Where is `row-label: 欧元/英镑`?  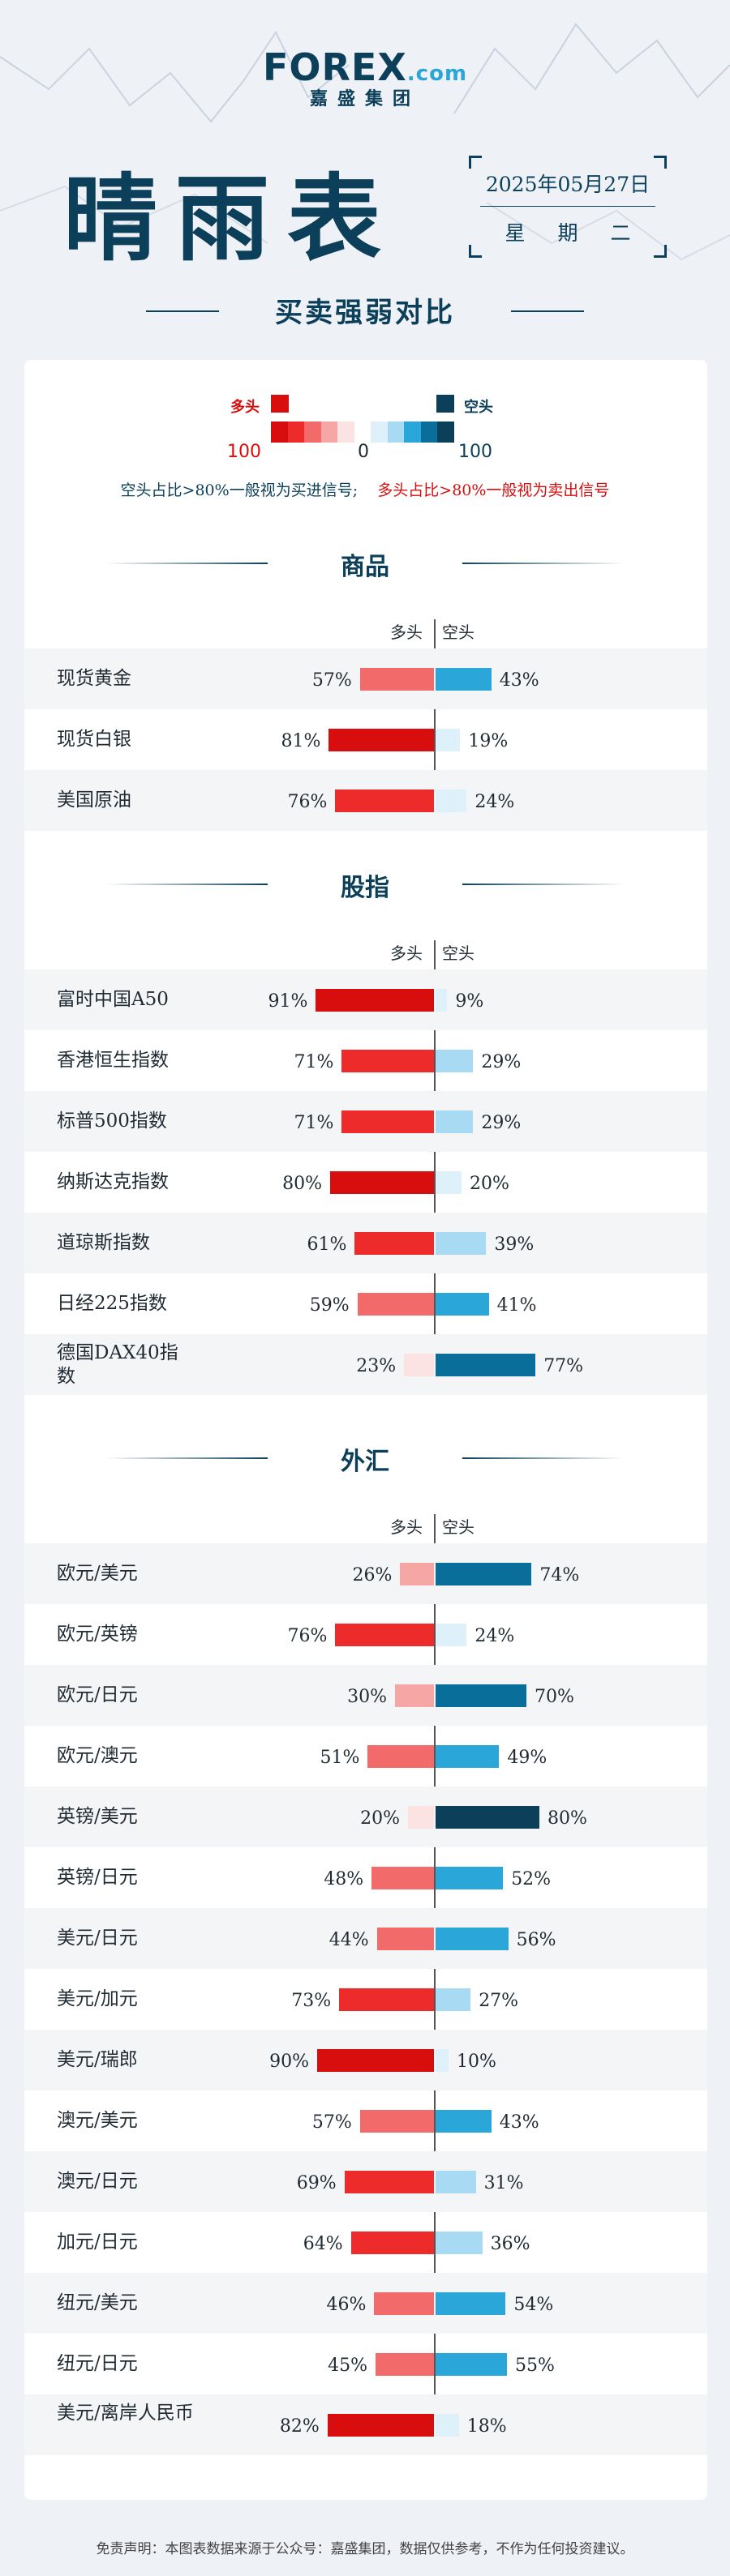
row-label: 欧元/英镑 is located at coordinates (98, 1634).